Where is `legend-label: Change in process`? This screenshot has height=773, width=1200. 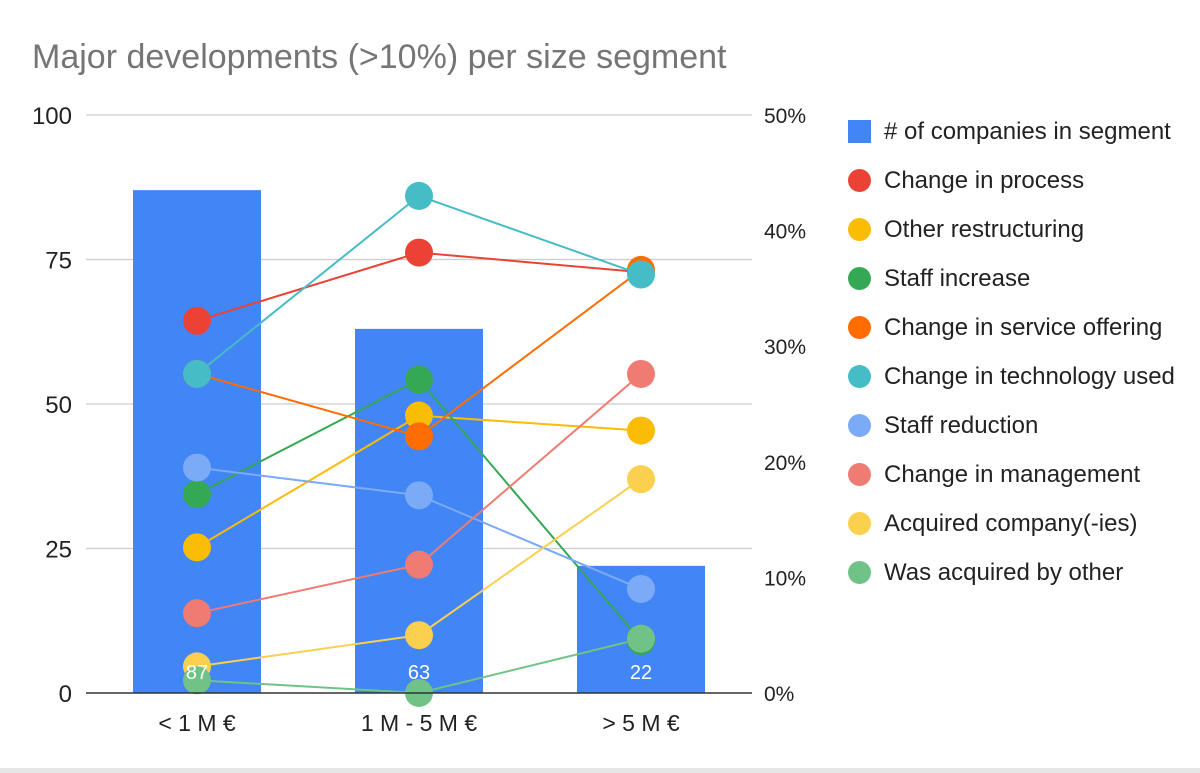
legend-label: Change in process is located at coordinates (984, 180).